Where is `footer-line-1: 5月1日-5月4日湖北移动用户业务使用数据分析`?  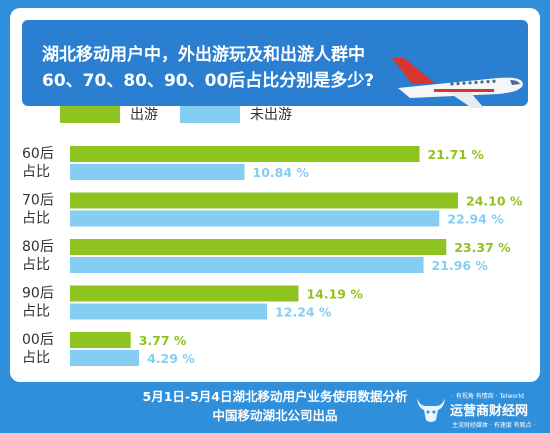
footer-line-1: 5月1日-5月4日湖北移动用户业务使用数据分析 is located at coordinates (275, 396).